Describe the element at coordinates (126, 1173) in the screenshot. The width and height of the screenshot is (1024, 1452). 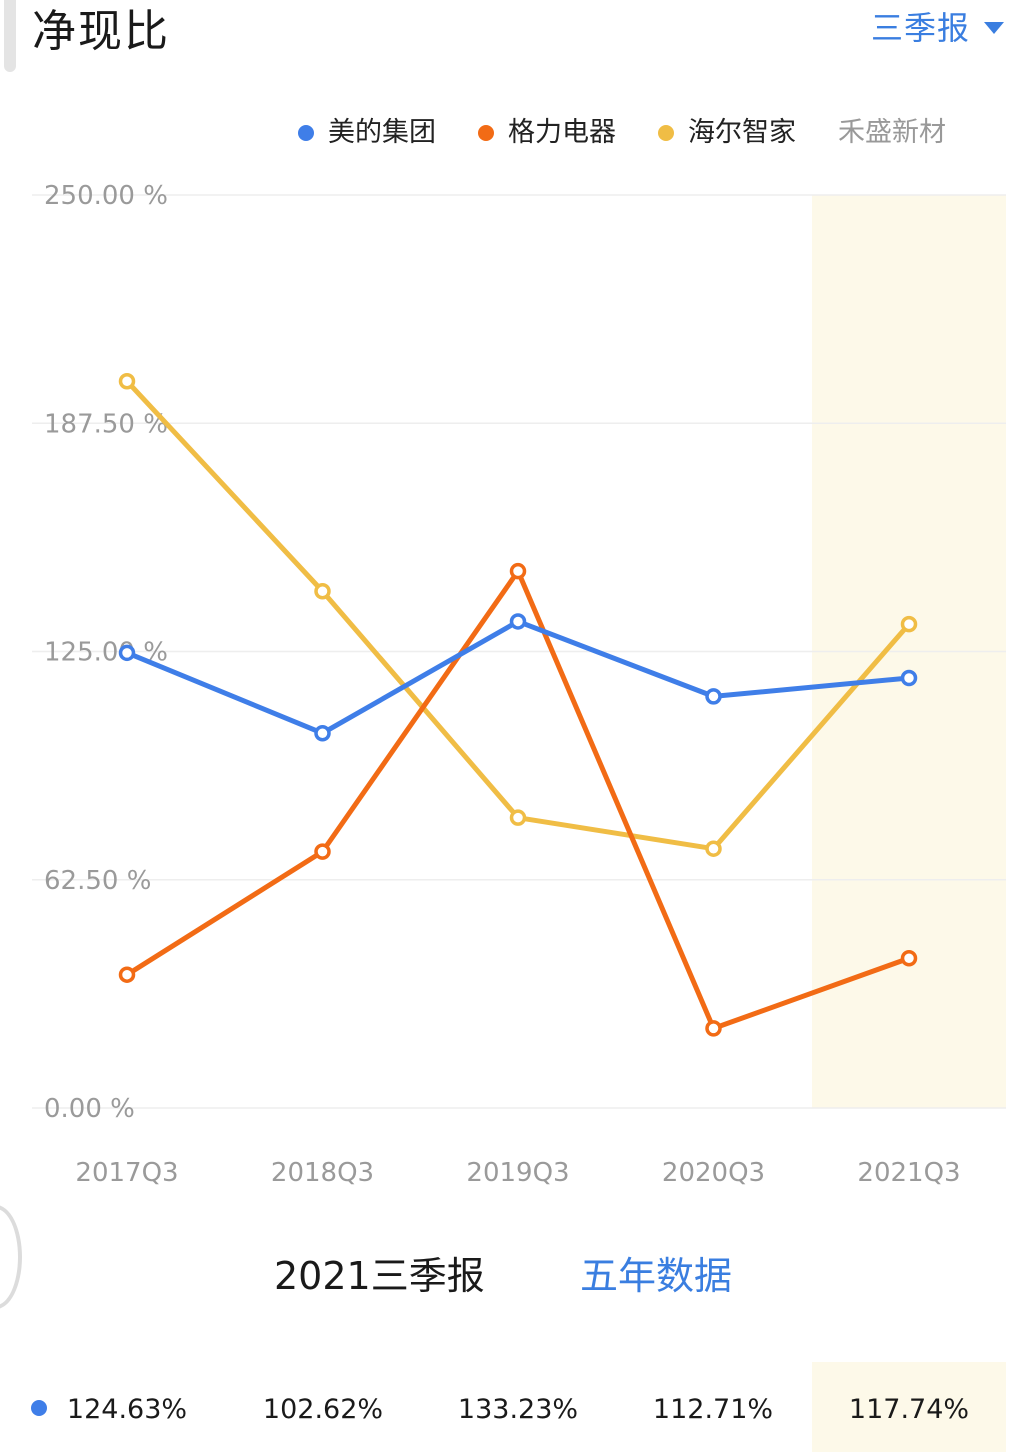
I see `x-tick-label: 2017Q3` at that location.